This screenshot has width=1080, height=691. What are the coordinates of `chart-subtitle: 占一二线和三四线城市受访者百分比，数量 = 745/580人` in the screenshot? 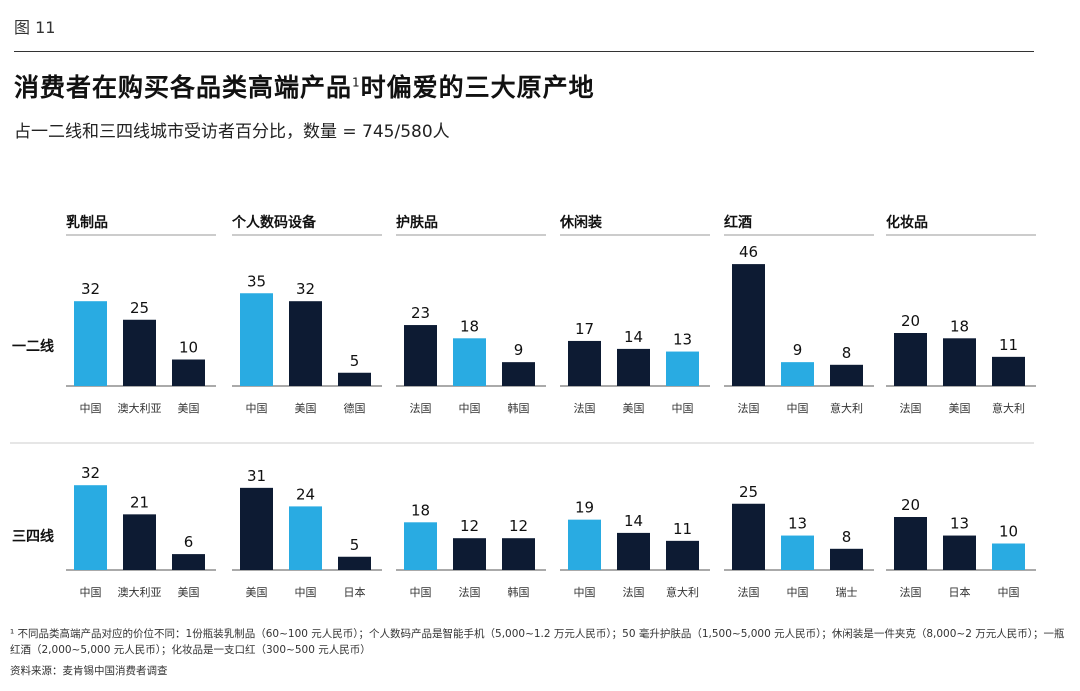 It's located at (232, 132).